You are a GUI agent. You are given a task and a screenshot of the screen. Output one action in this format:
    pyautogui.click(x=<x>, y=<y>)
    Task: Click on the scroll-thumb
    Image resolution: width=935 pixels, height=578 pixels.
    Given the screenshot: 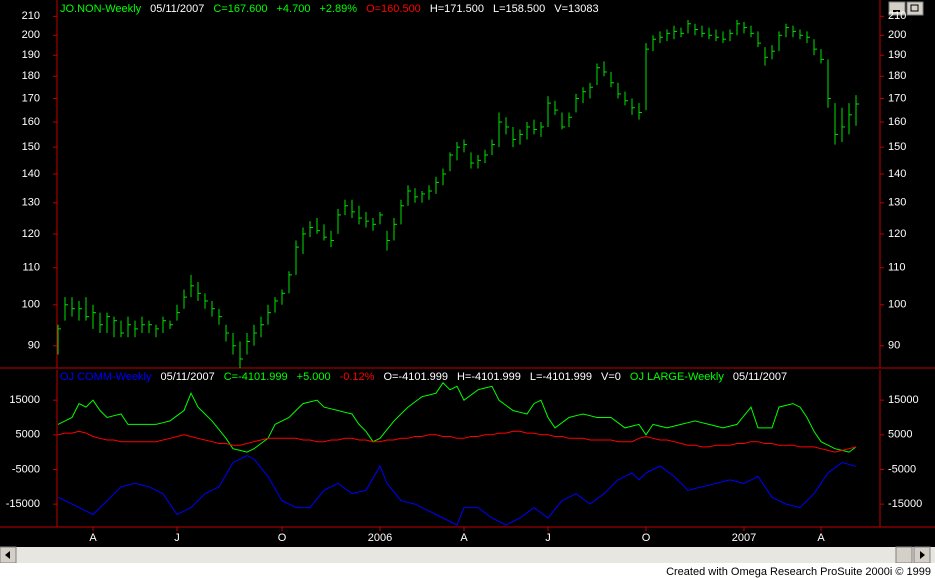 What is the action you would take?
    pyautogui.click(x=904, y=555)
    